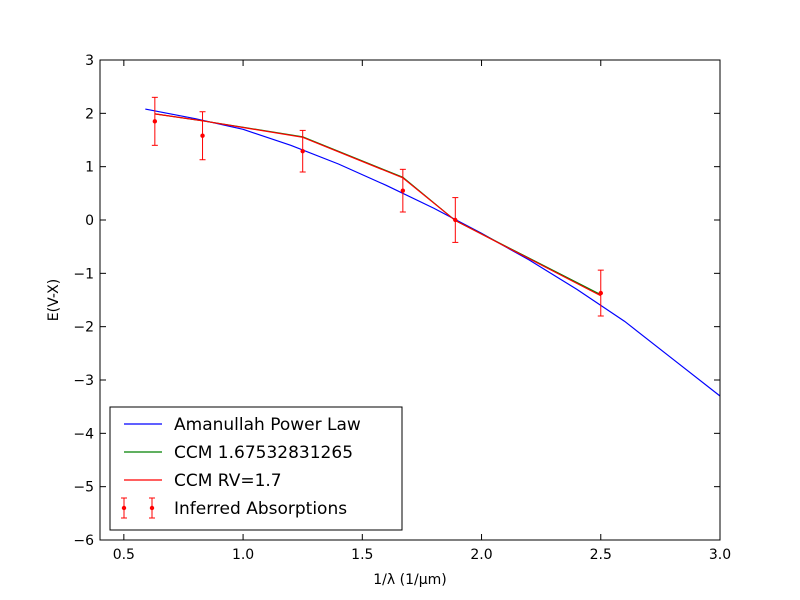  I want to click on legend-label: CCM 1.67532831265, so click(263, 453).